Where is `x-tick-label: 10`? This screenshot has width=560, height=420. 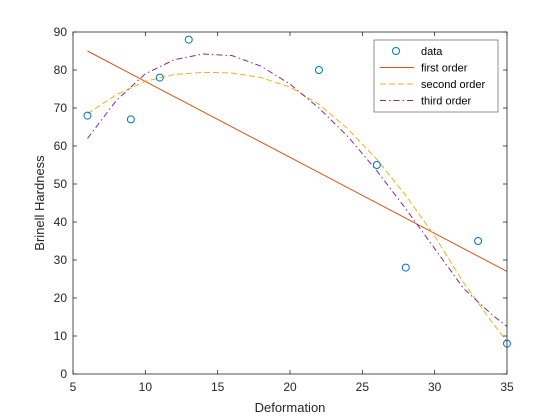
x-tick-label: 10 is located at coordinates (146, 387).